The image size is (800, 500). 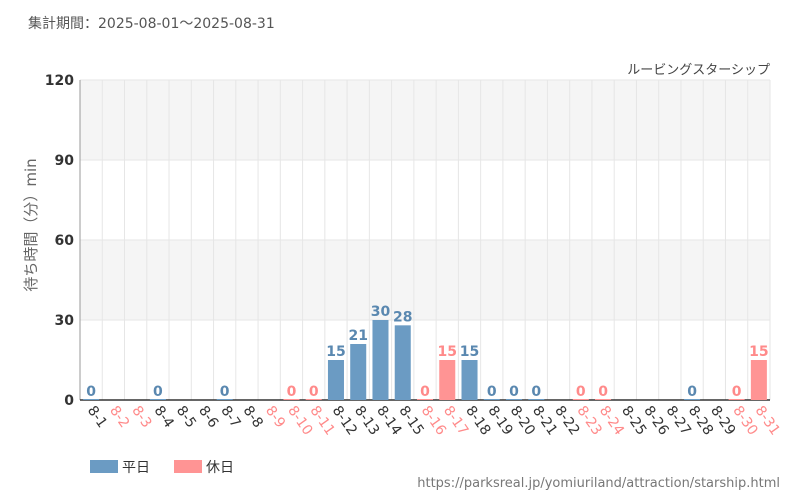 What do you see at coordinates (136, 468) in the screenshot?
I see `legend-label-weekday: 平日` at bounding box center [136, 468].